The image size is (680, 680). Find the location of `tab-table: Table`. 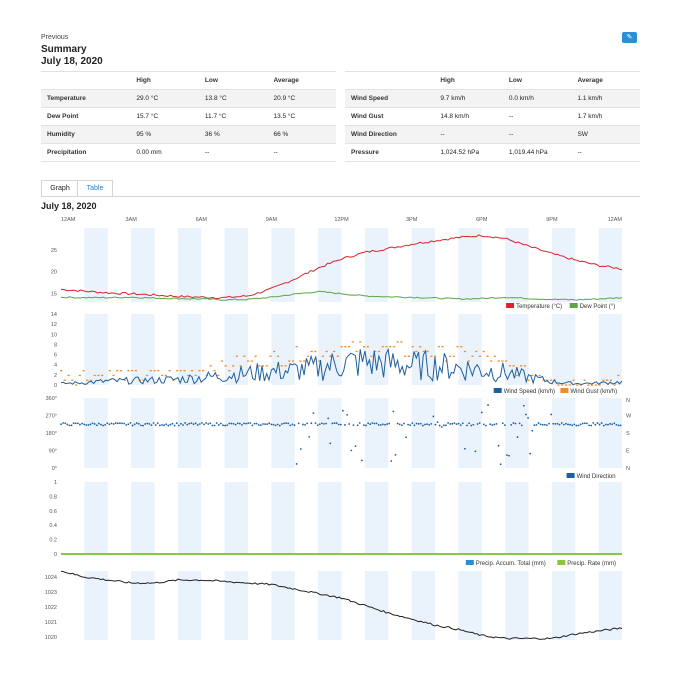

tab-table: Table is located at coordinates (95, 188).